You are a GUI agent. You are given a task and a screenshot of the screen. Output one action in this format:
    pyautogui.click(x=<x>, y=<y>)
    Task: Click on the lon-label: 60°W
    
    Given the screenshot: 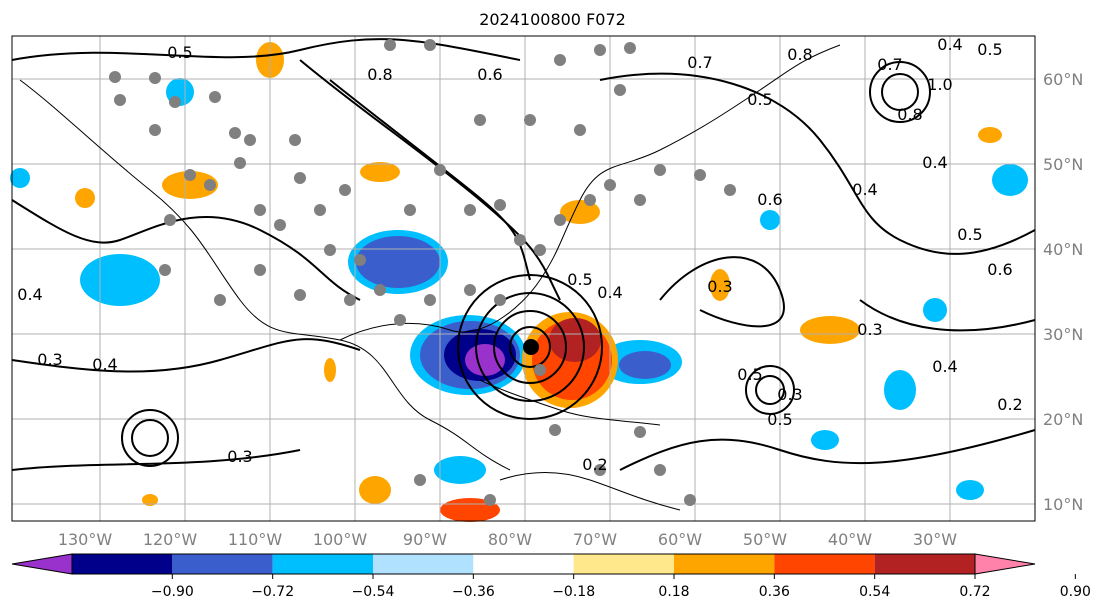 What is the action you would take?
    pyautogui.click(x=680, y=539)
    